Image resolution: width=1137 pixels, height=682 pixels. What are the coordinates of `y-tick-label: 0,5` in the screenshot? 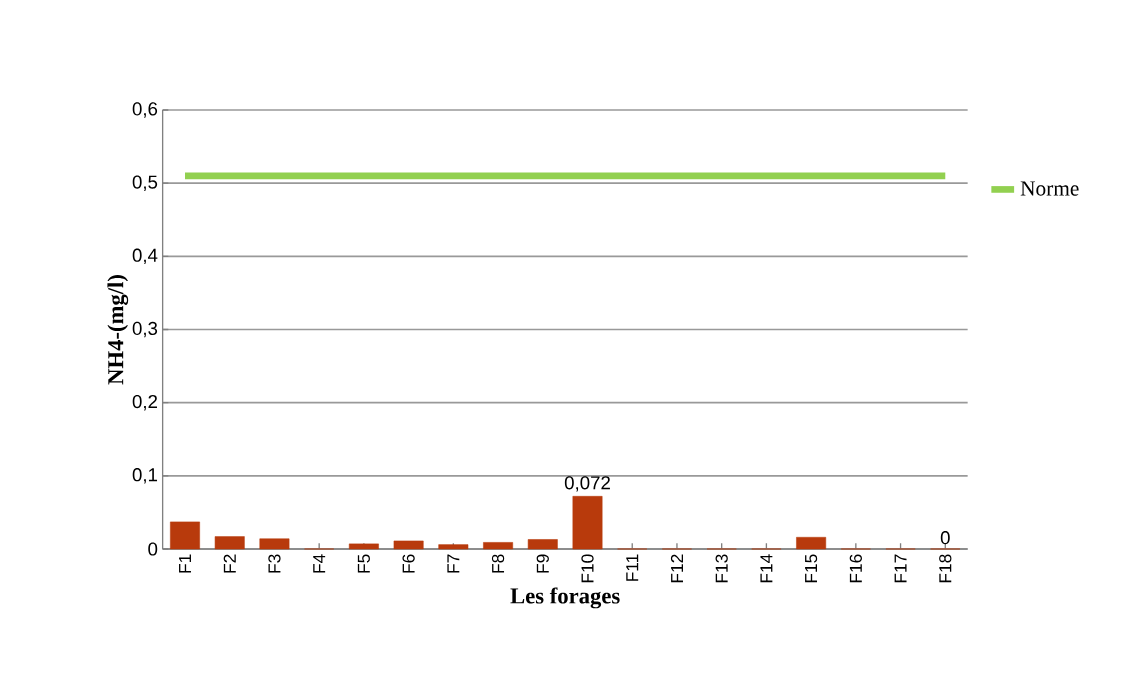 It's located at (145, 183).